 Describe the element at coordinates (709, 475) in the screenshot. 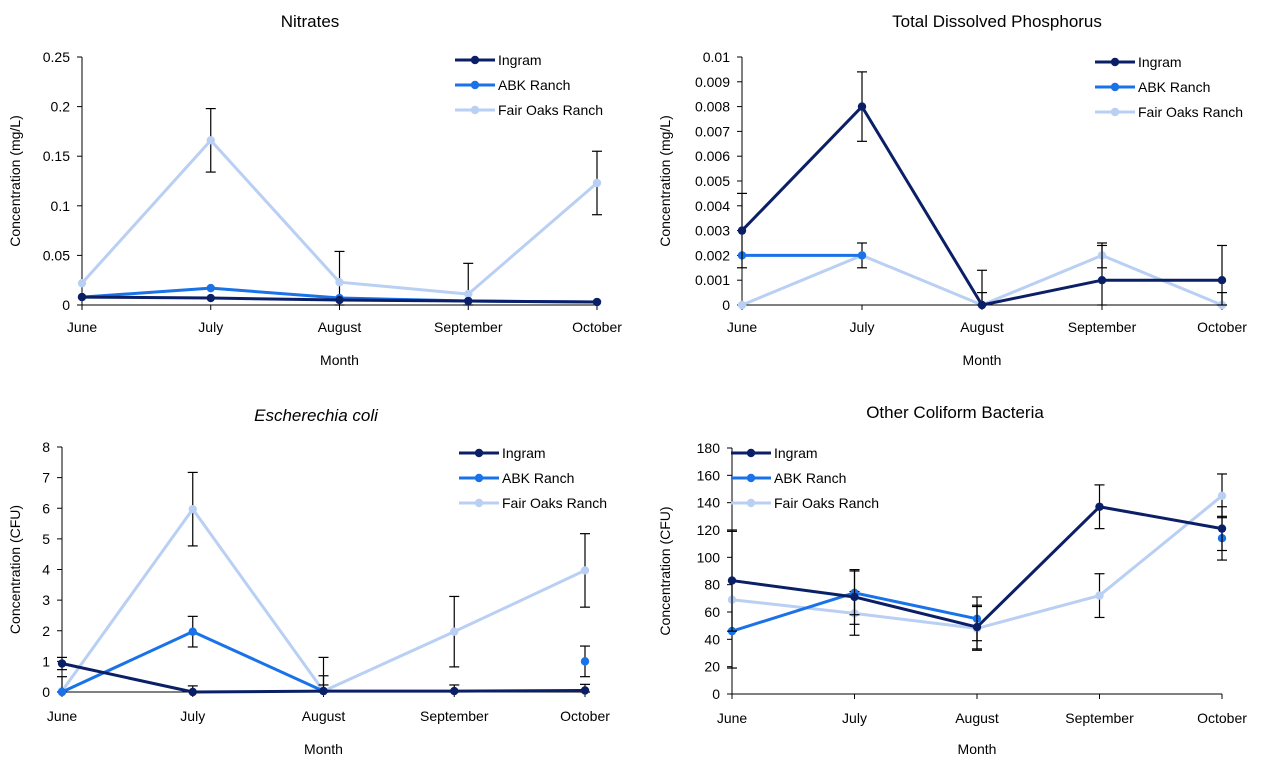

I see `y-tick-label: 160` at that location.